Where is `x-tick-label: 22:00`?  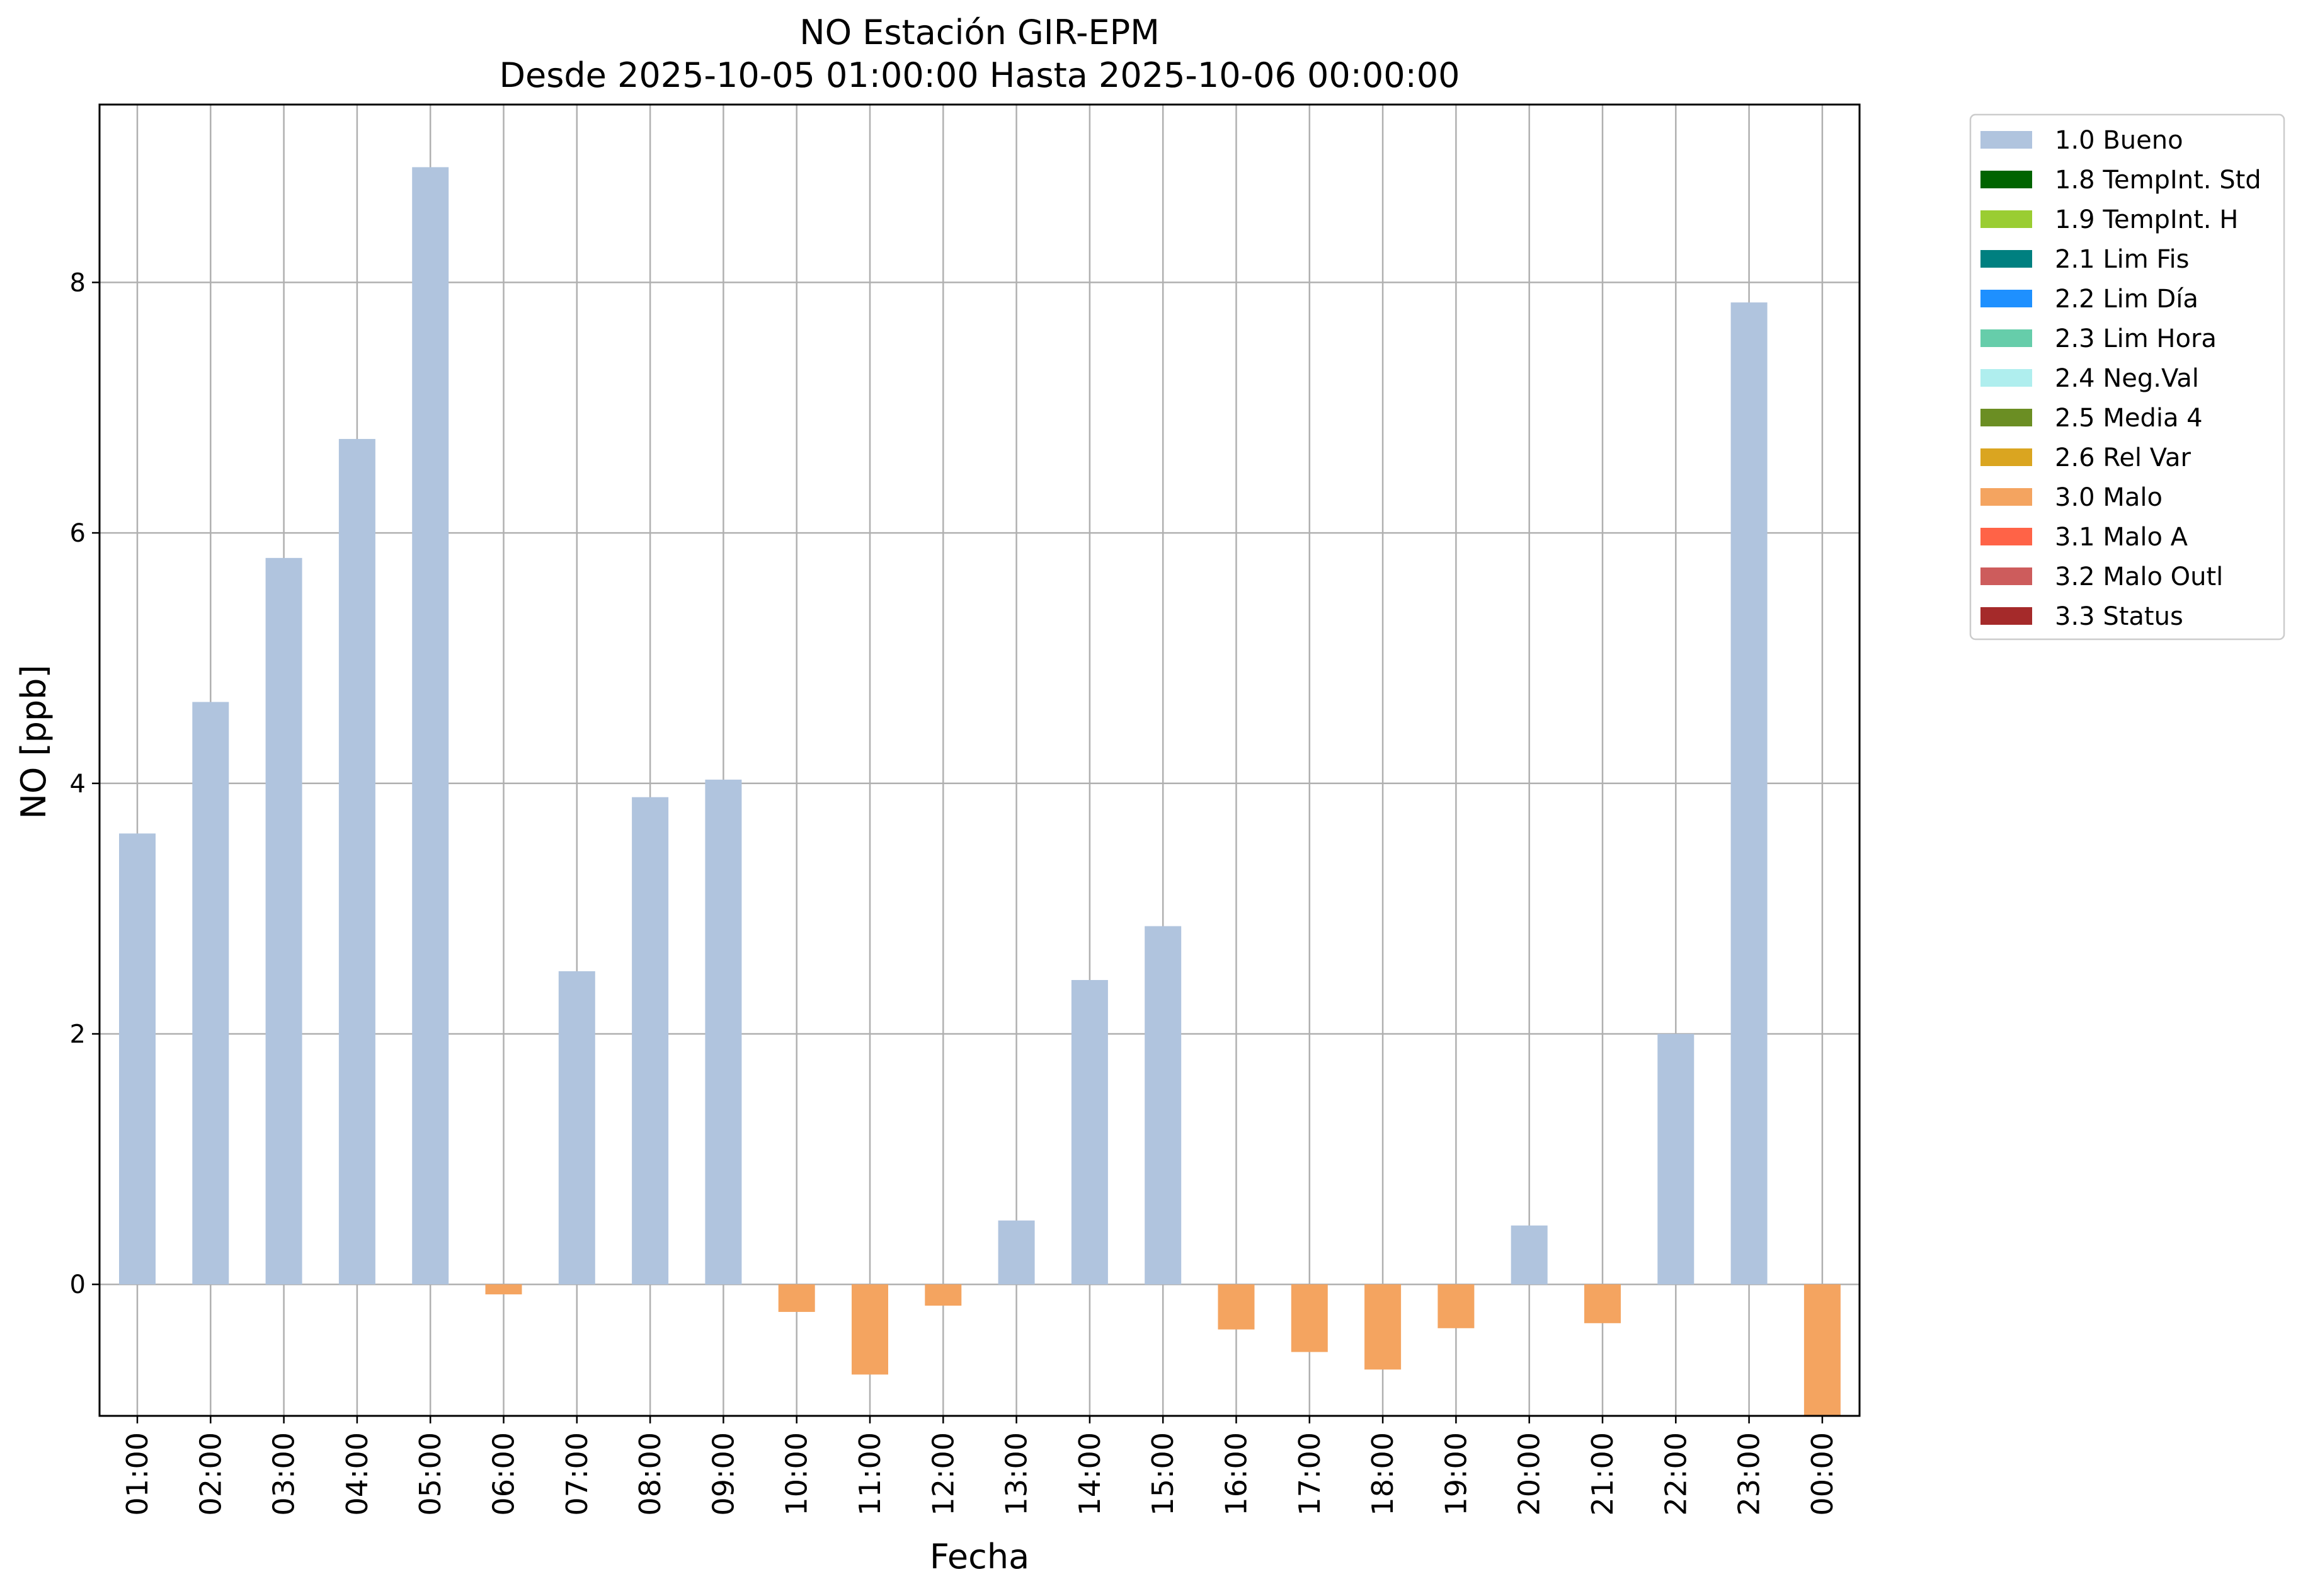
x-tick-label: 22:00 is located at coordinates (1676, 1474).